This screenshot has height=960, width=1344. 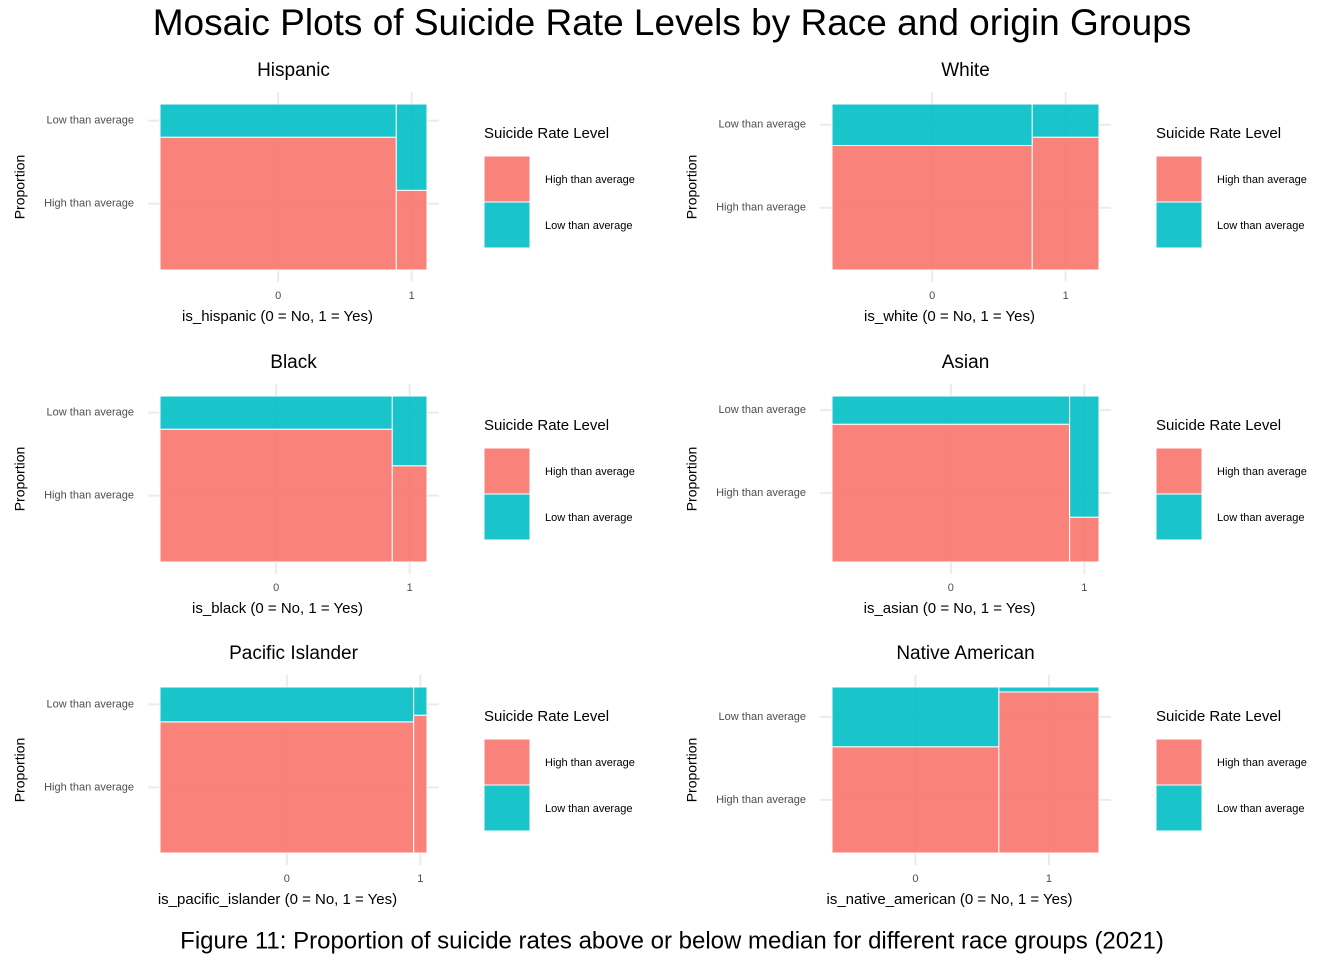 What do you see at coordinates (949, 316) in the screenshot?
I see `x-axis-label: is_white (0 = No, 1 = Yes)` at bounding box center [949, 316].